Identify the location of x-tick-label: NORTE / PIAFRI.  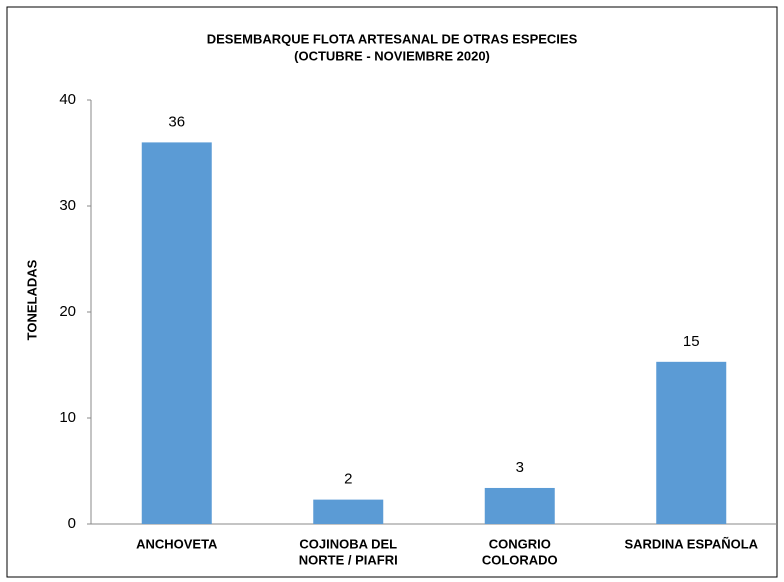
(348, 559).